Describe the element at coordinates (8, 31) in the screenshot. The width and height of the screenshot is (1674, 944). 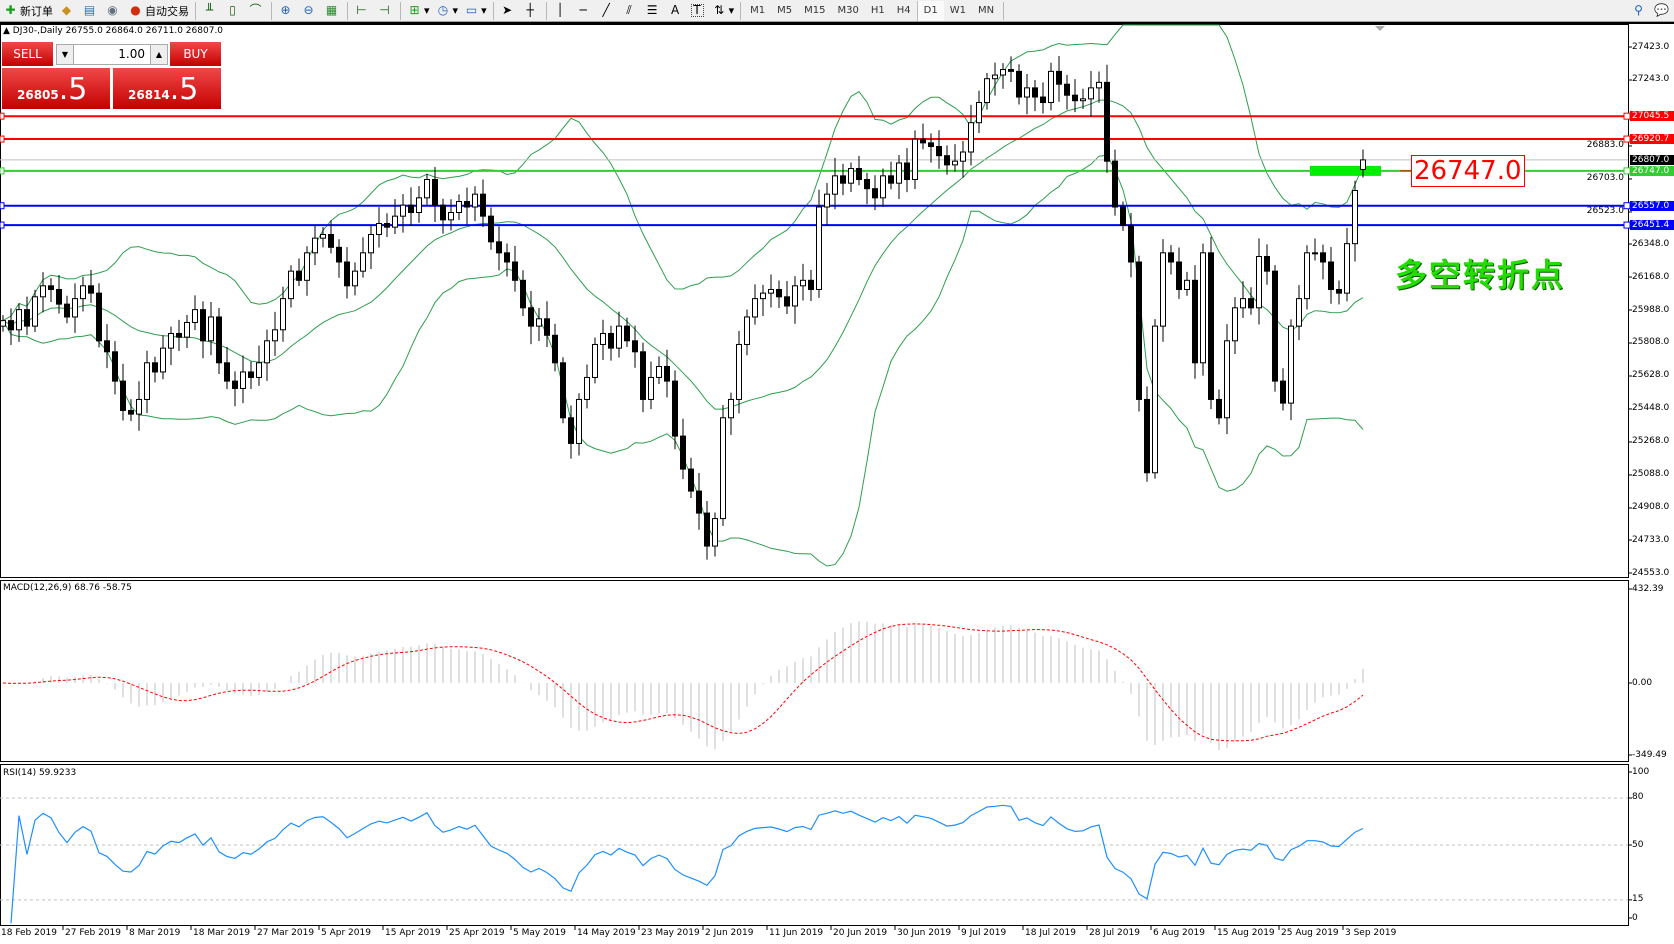
I see `collapse-triangle-icon: ▲` at that location.